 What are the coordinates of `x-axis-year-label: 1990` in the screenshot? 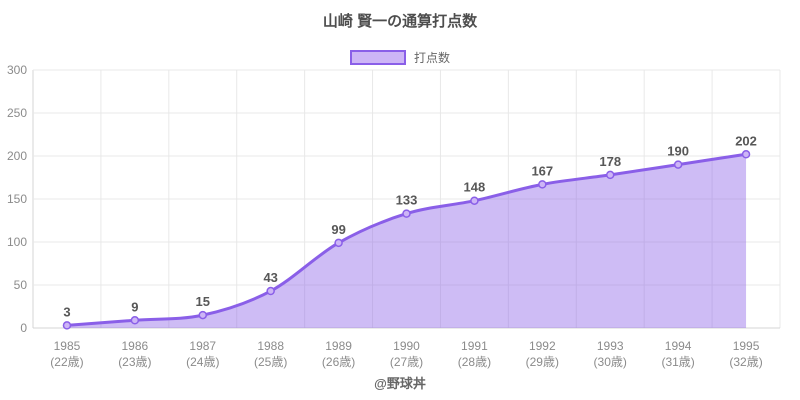 It's located at (406, 346).